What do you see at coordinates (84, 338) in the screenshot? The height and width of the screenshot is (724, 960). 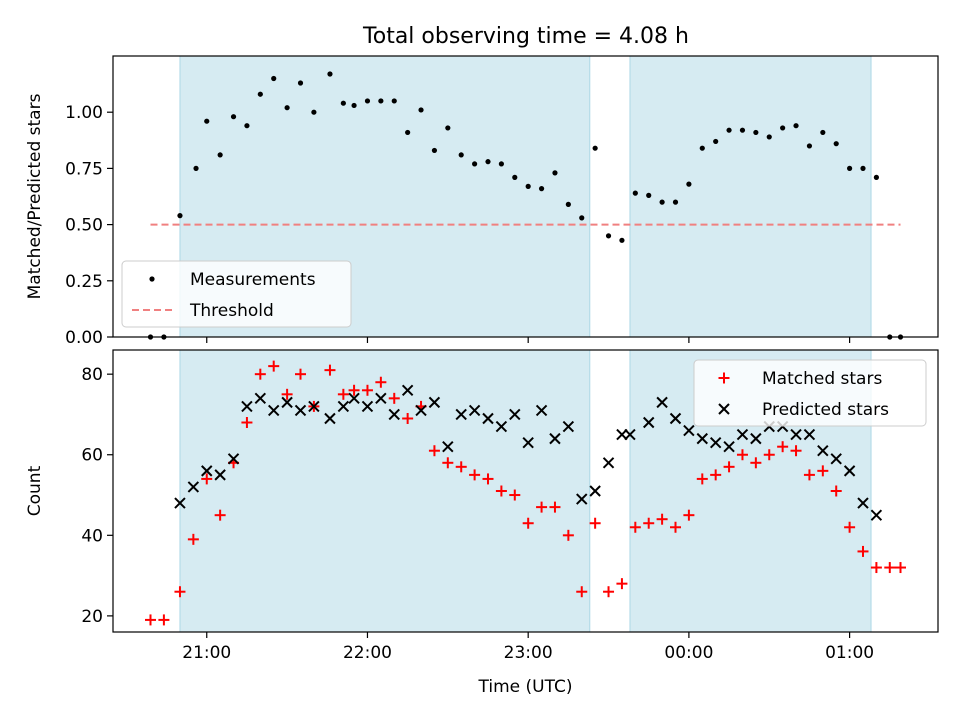 I see `y-tick-label: 0.00` at bounding box center [84, 338].